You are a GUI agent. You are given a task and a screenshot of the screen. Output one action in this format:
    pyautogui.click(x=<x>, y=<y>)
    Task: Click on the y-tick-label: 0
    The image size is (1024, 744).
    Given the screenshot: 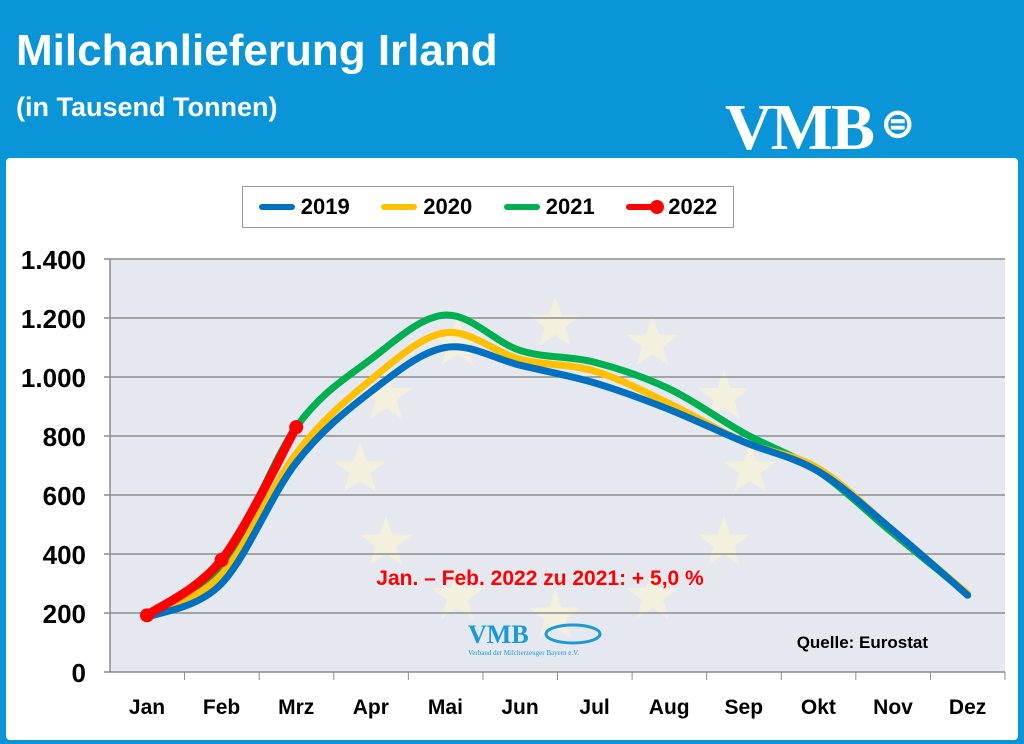 What is the action you would take?
    pyautogui.click(x=79, y=673)
    